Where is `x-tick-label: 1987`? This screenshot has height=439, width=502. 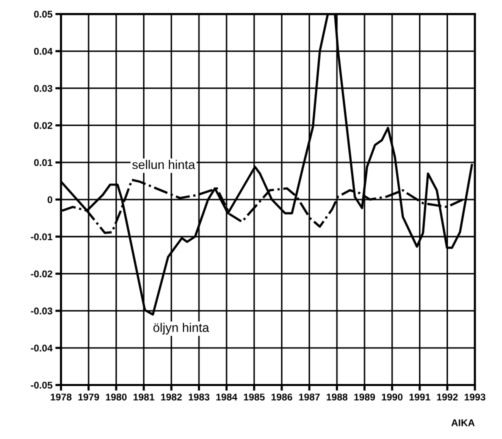 x-tick-label: 1987 is located at coordinates (309, 397).